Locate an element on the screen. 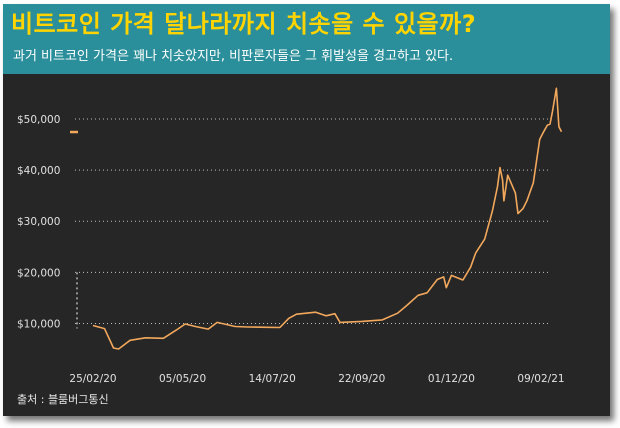 Image resolution: width=620 pixels, height=428 pixels. x-tick-label: 14/07/20 is located at coordinates (272, 379).